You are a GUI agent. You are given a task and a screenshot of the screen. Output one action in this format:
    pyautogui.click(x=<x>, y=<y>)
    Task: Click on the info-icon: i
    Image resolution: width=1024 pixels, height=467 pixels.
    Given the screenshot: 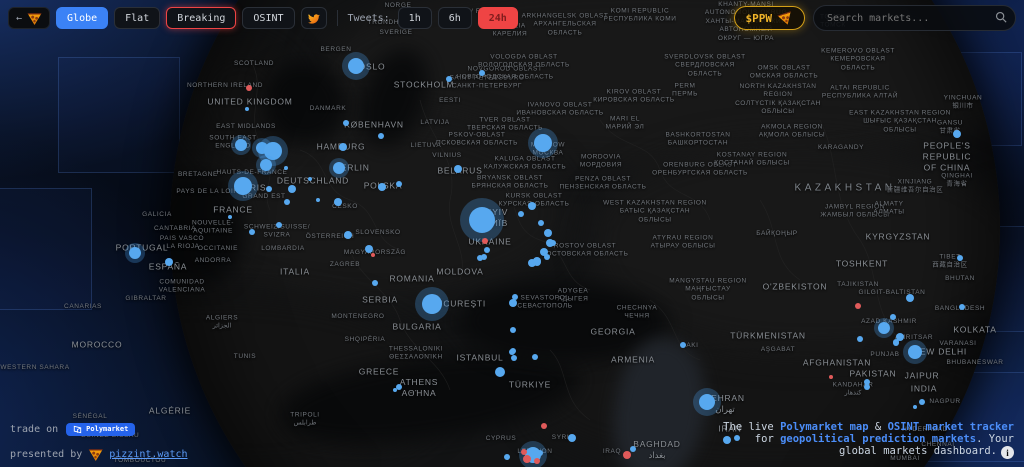 What is the action you would take?
    pyautogui.click(x=1007, y=452)
    